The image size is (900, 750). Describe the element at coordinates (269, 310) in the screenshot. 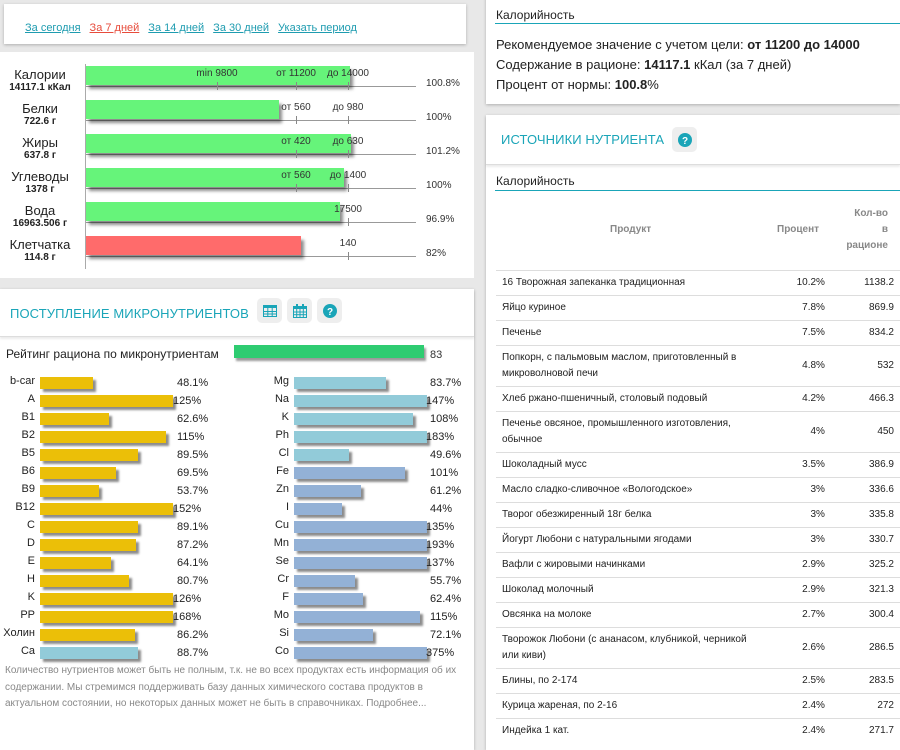

I see `table-view-button` at that location.